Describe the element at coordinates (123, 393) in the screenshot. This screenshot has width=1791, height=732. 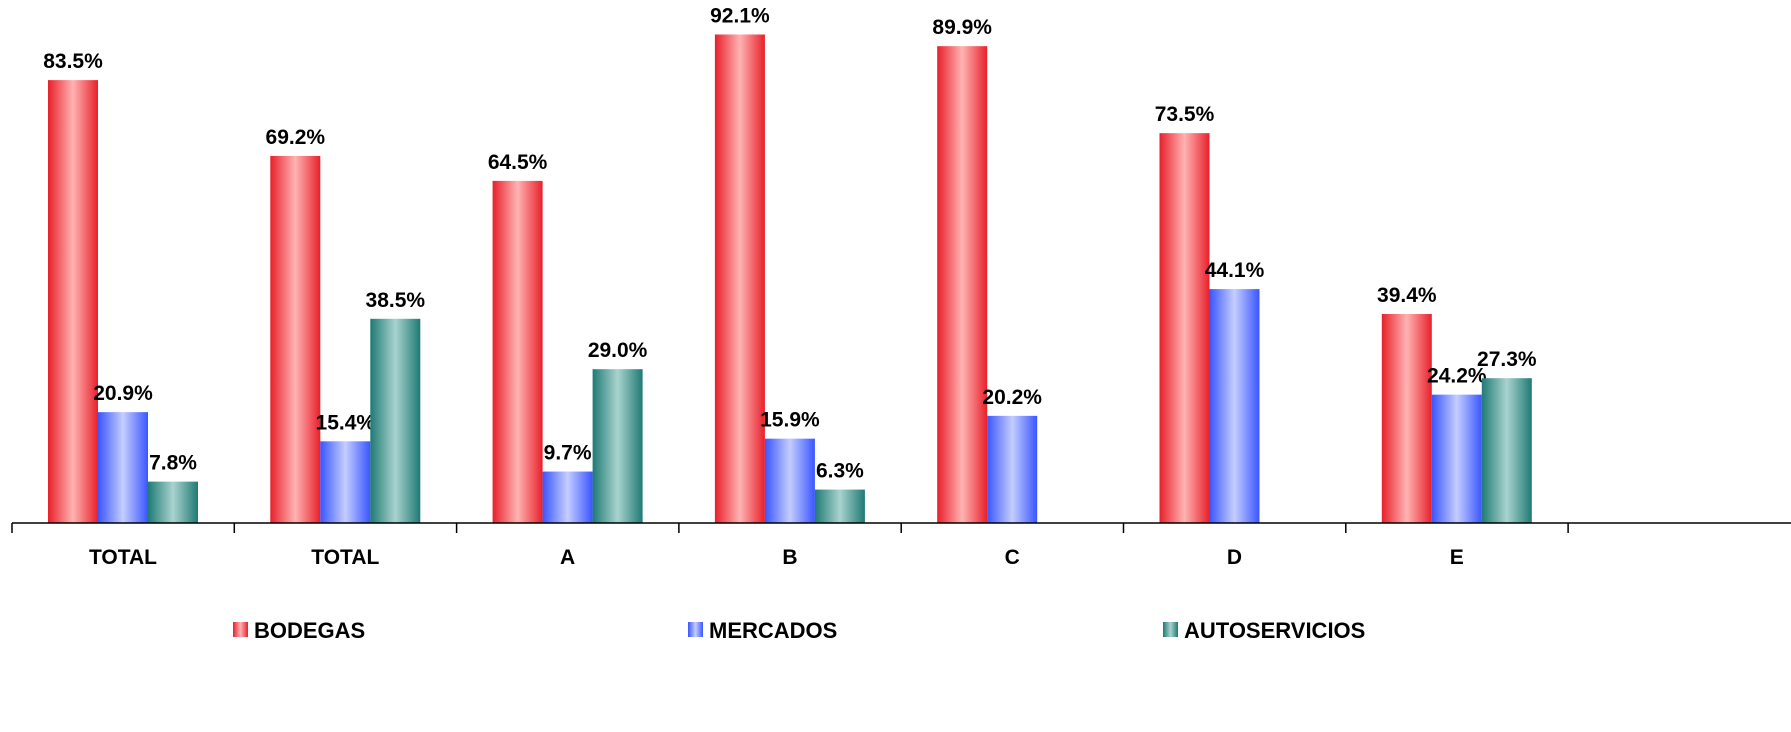
I see `data-label-mercados-1: 20.9%` at that location.